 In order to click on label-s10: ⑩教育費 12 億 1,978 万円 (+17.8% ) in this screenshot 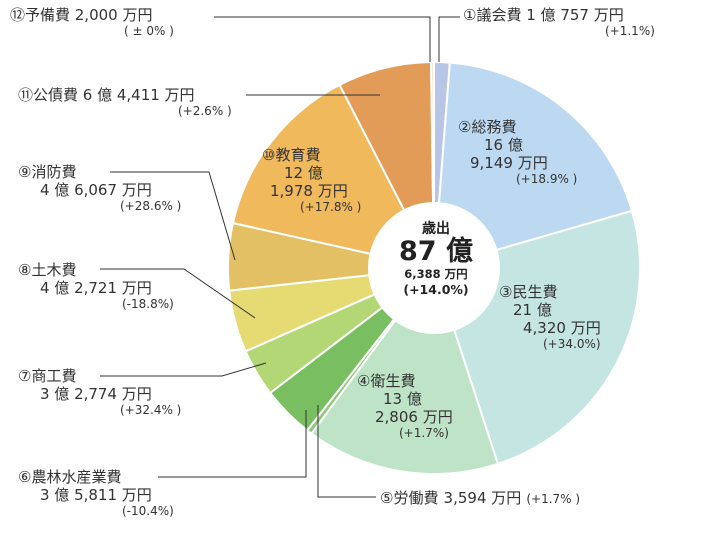, I will do `click(311, 180)`.